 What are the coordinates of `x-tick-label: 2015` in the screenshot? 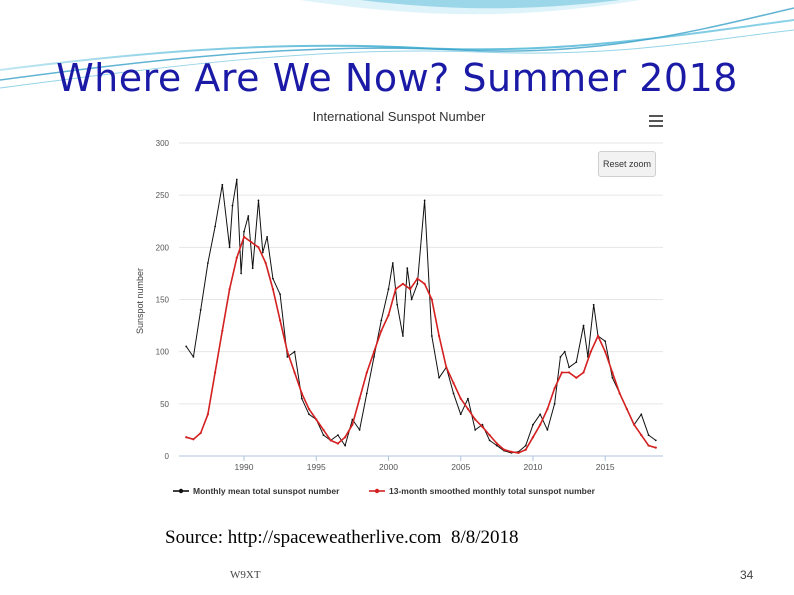 It's located at (605, 467).